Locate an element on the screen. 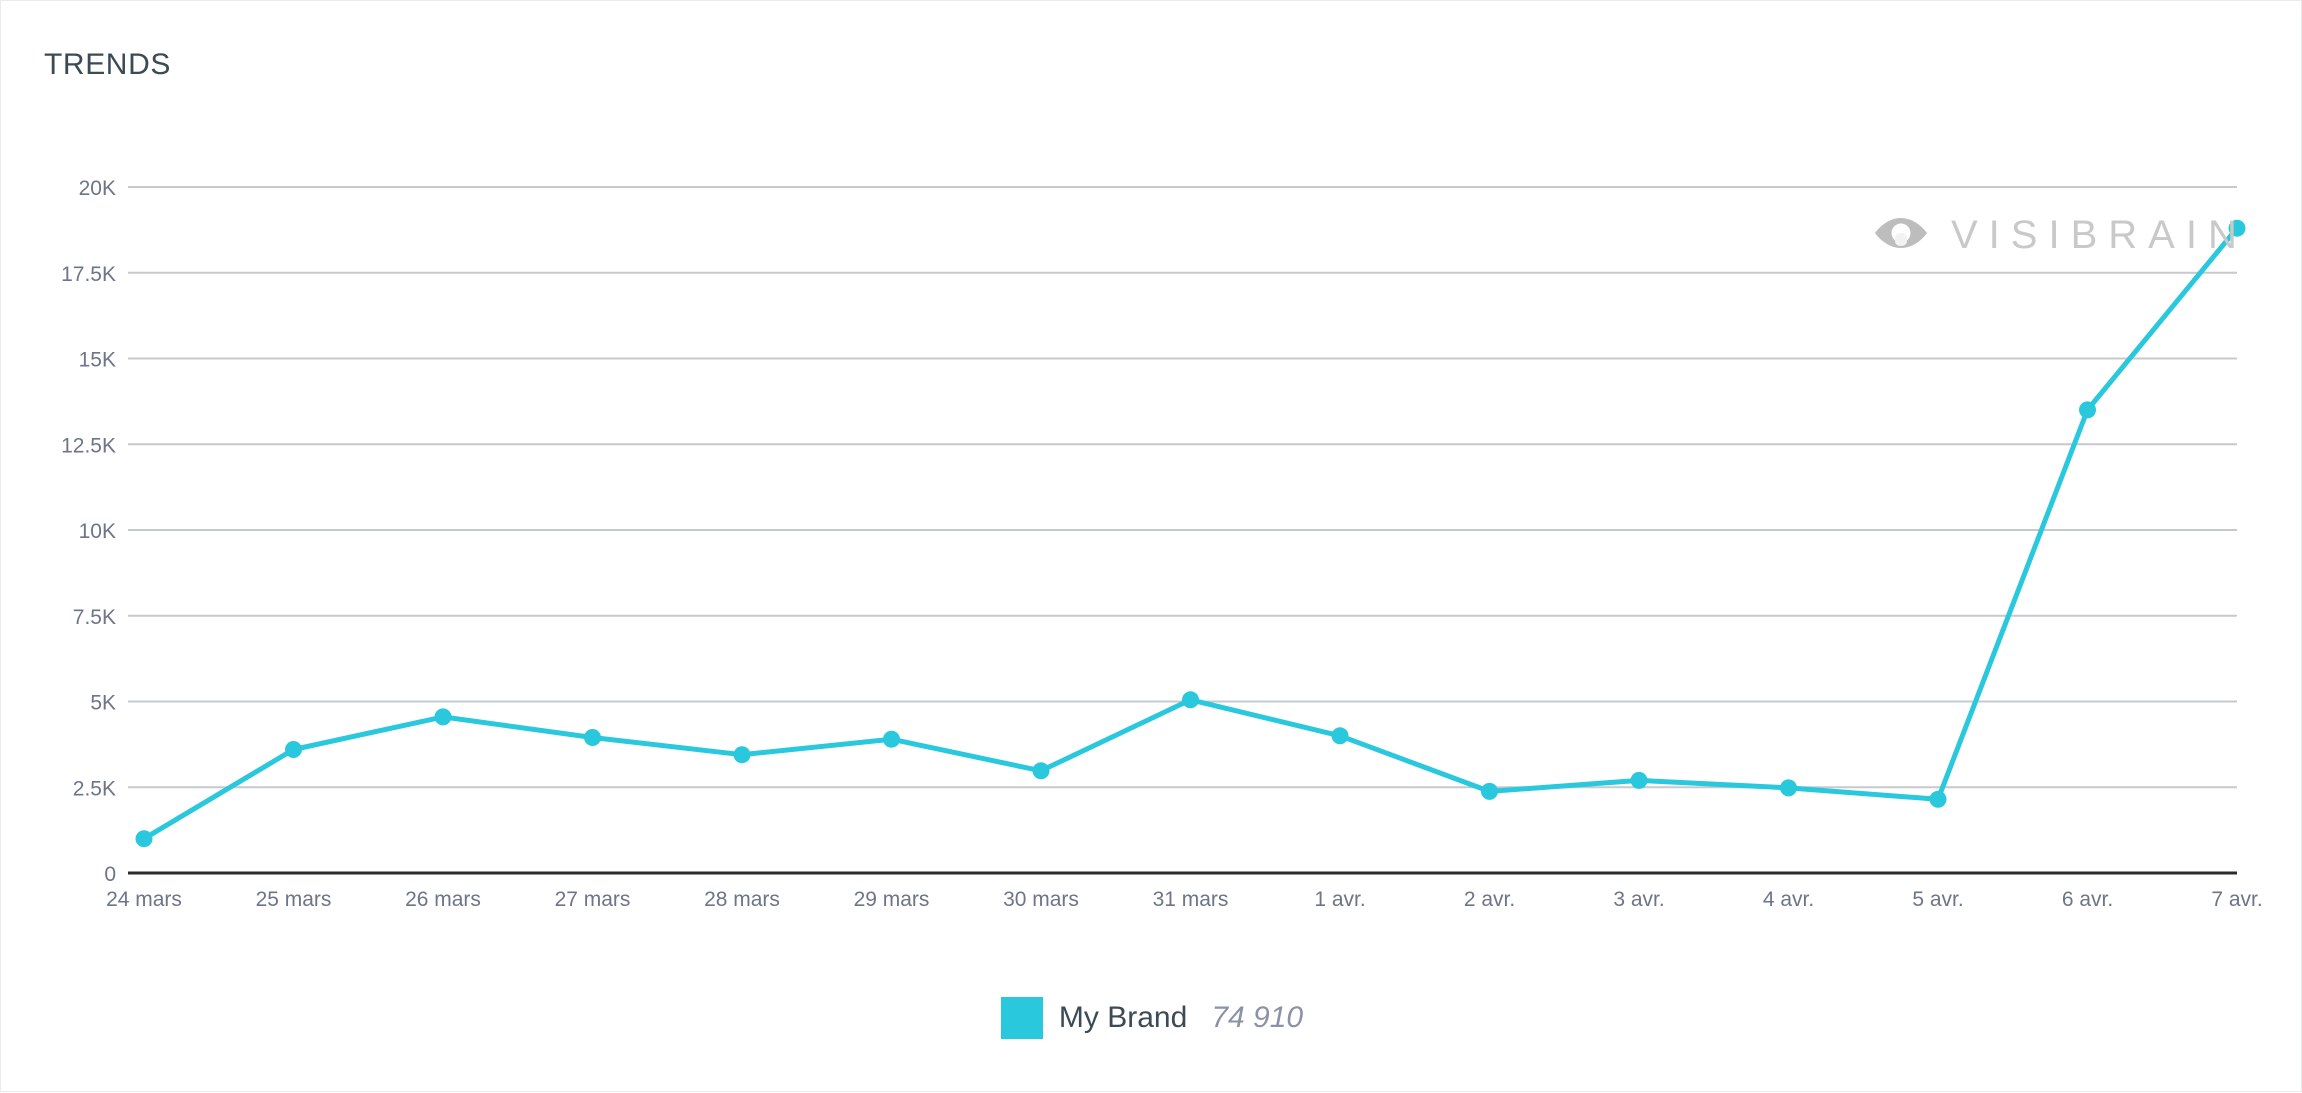 The height and width of the screenshot is (1093, 2302). x-axis-tick-label: 27 mars is located at coordinates (593, 899).